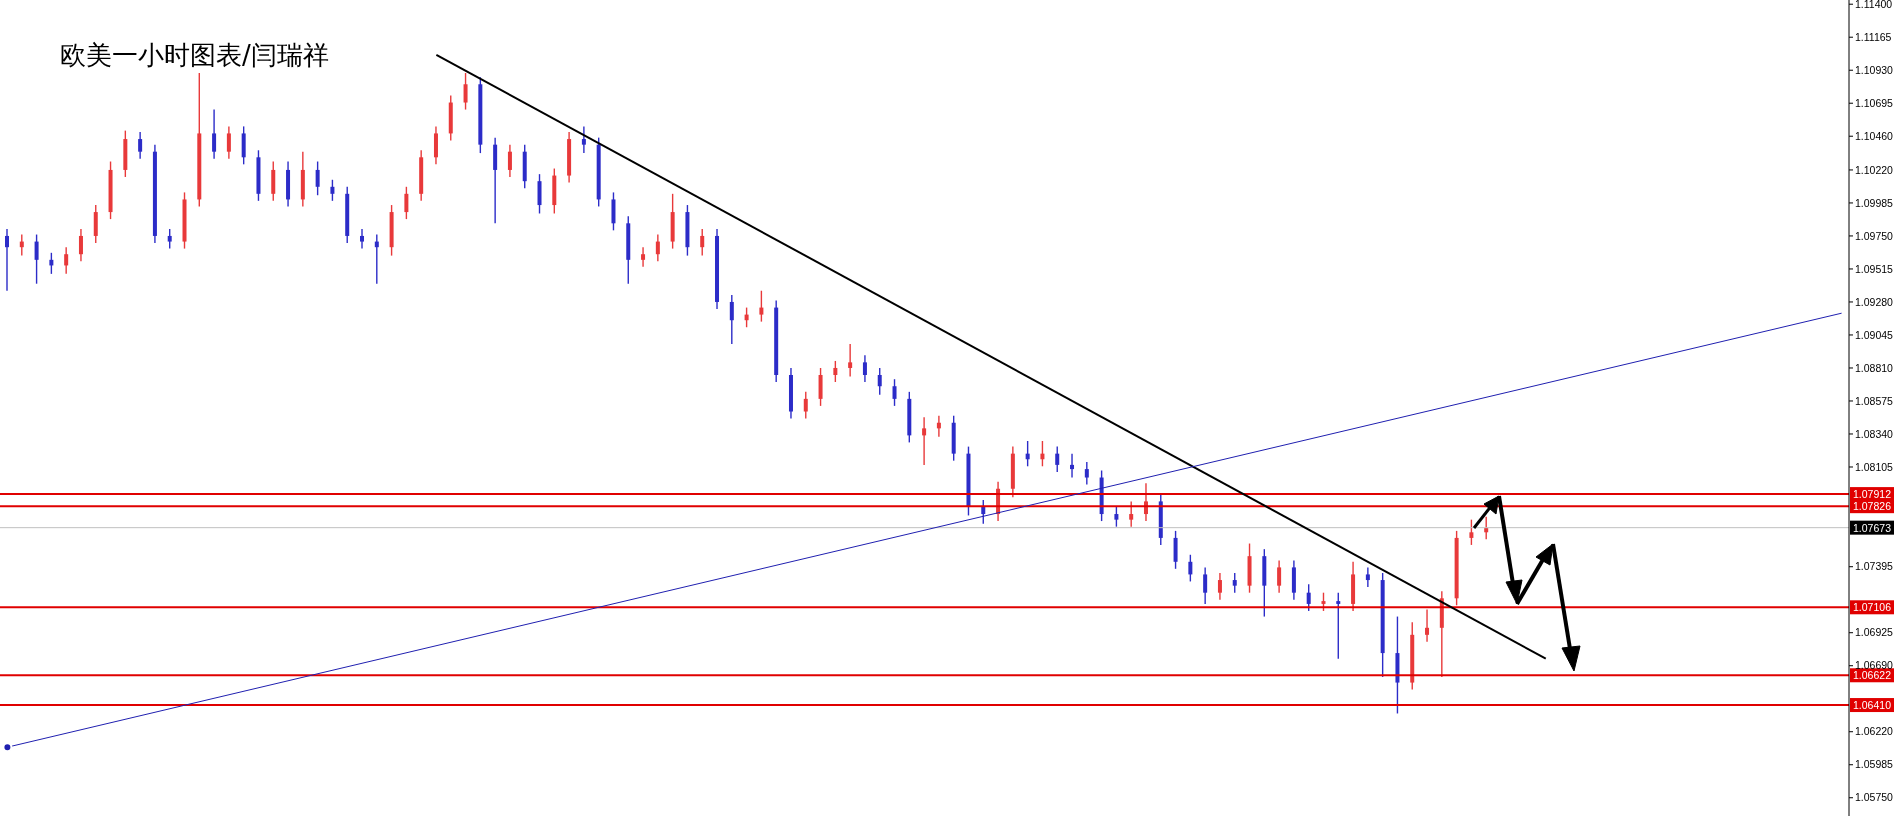  I want to click on ref-line-label: 1.07826, so click(1872, 506).